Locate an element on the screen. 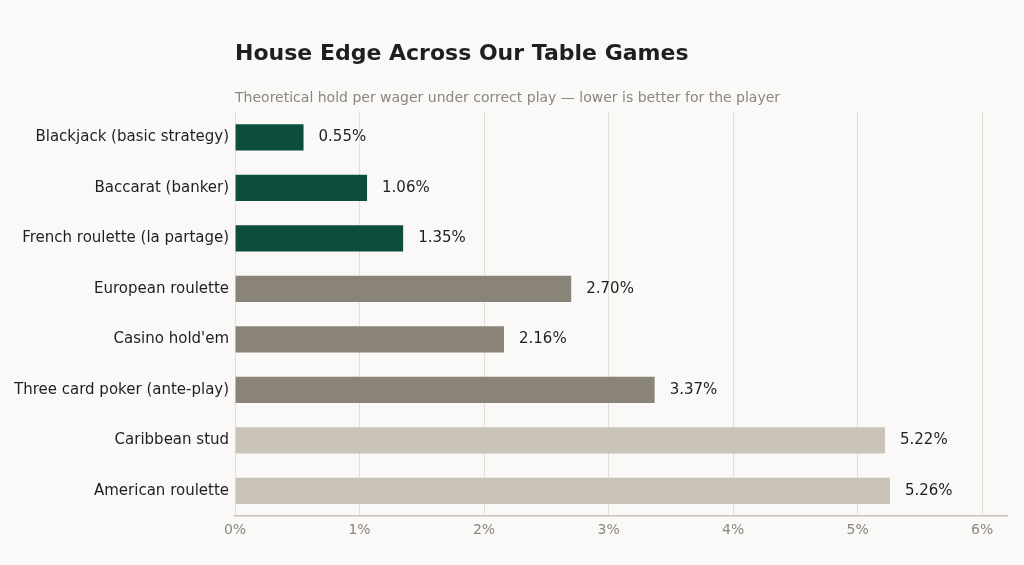 This screenshot has height=565, width=1024. y-tick-label: Blackjack (basic strategy) is located at coordinates (132, 136).